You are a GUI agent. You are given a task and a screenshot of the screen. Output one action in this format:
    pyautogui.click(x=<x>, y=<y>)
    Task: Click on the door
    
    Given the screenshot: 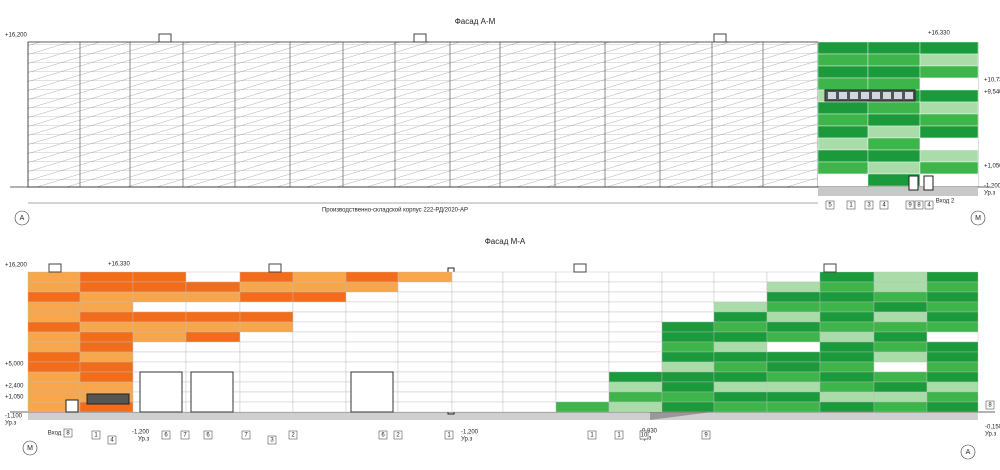 What is the action you would take?
    pyautogui.click(x=72, y=406)
    